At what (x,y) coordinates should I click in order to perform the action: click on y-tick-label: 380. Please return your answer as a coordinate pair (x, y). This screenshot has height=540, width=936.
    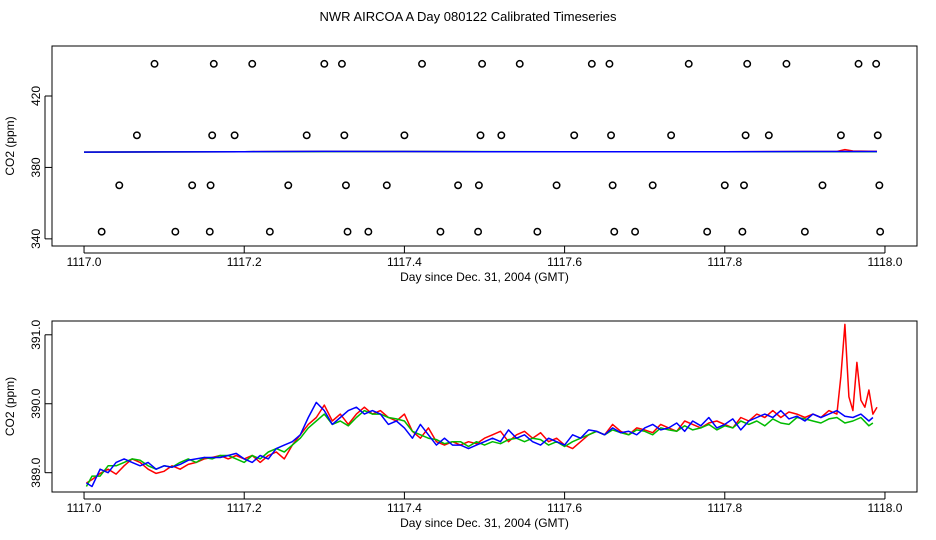
    Looking at the image, I should click on (36, 167).